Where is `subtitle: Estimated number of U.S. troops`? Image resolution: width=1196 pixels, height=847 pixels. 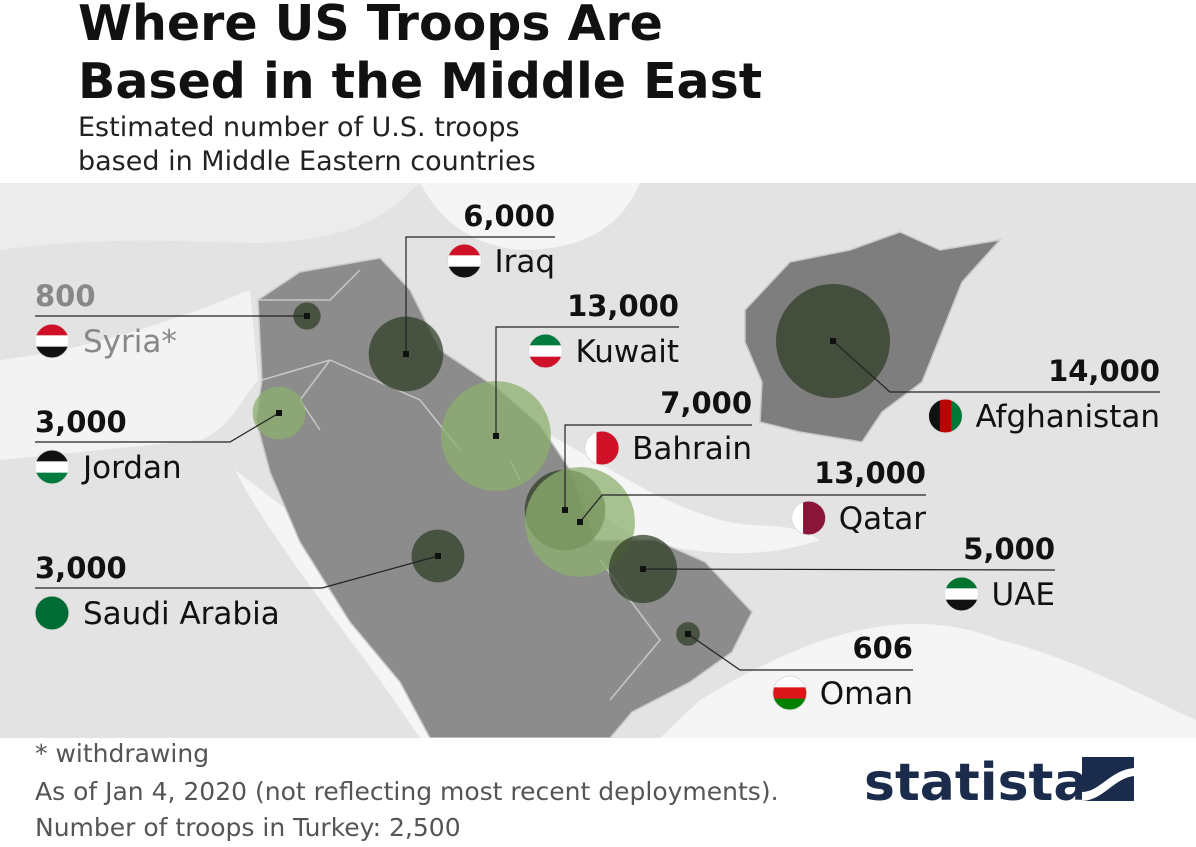
subtitle: Estimated number of U.S. troops is located at coordinates (299, 127).